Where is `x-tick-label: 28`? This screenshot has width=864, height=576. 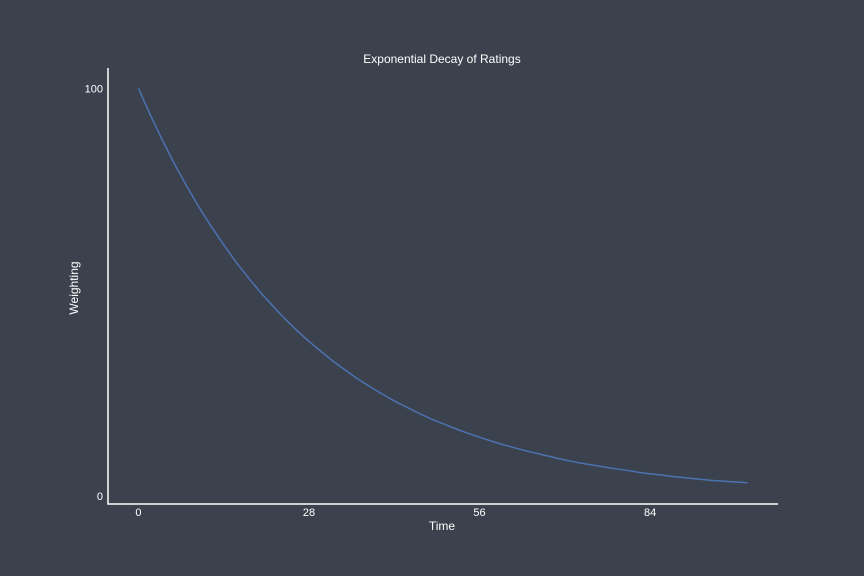 x-tick-label: 28 is located at coordinates (309, 513).